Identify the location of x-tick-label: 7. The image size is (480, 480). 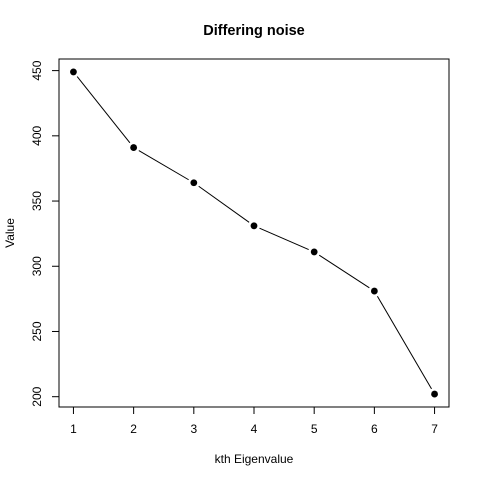
(434, 429).